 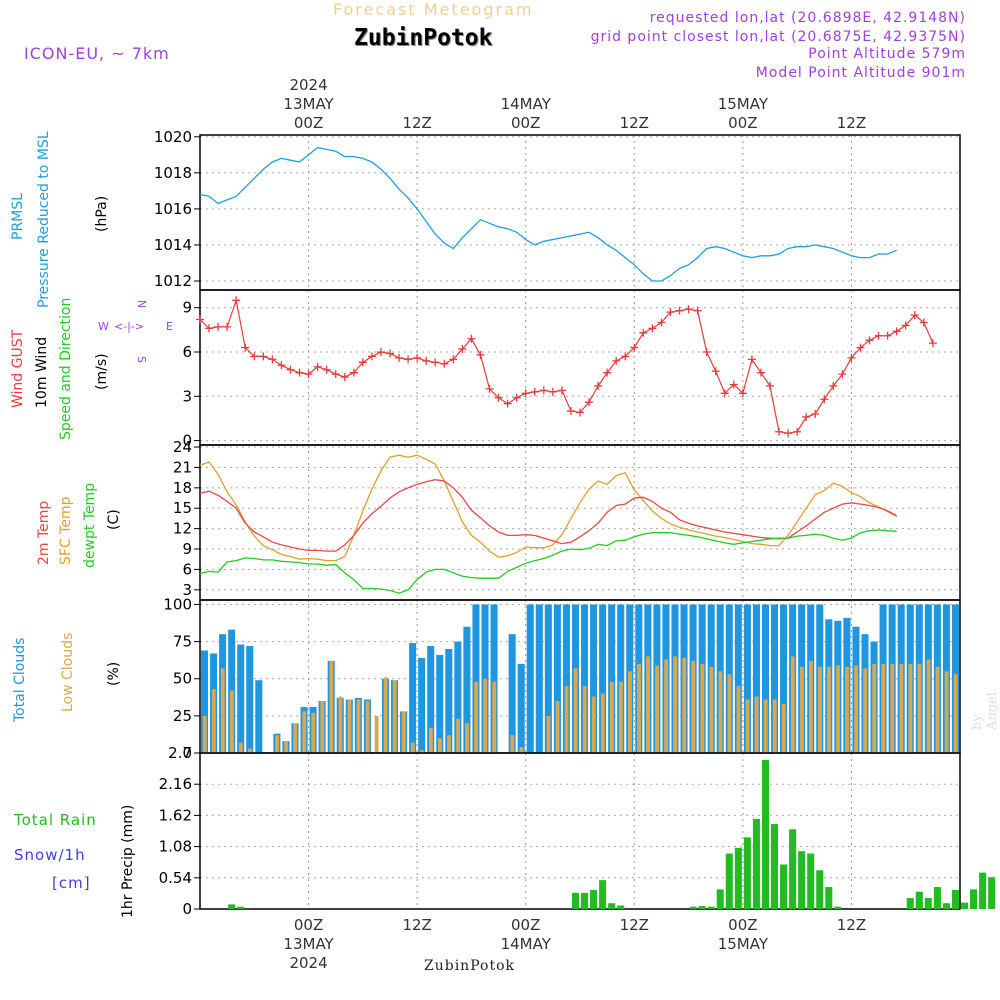 What do you see at coordinates (548, 561) in the screenshot?
I see `dewpt-line` at bounding box center [548, 561].